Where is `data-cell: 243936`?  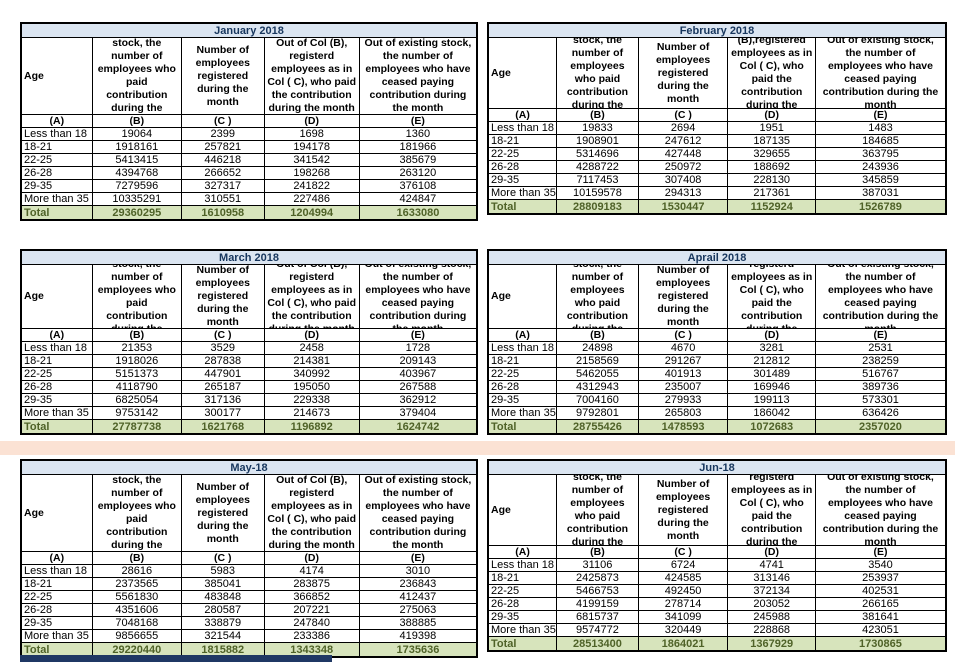
data-cell: 243936 is located at coordinates (880, 167).